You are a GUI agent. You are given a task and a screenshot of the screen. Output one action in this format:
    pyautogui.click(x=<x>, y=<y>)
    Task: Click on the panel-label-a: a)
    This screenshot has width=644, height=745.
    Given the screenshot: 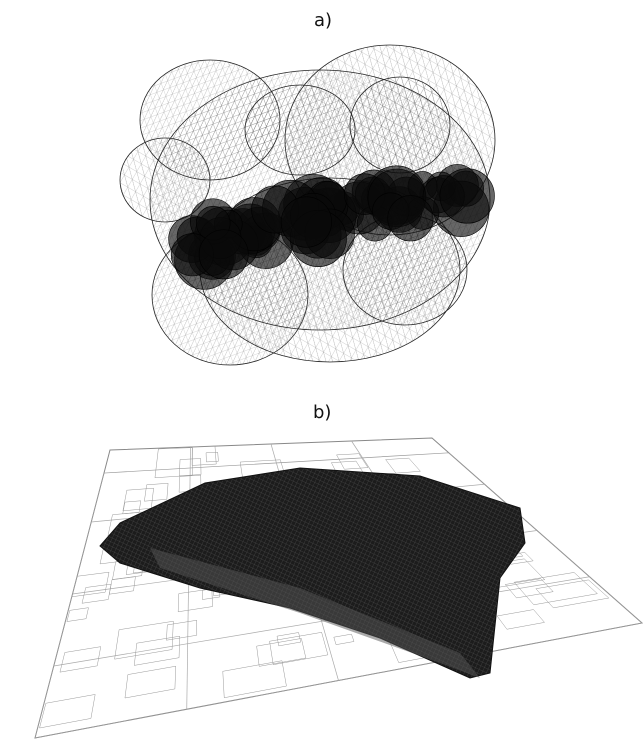 What is the action you would take?
    pyautogui.click(x=323, y=20)
    